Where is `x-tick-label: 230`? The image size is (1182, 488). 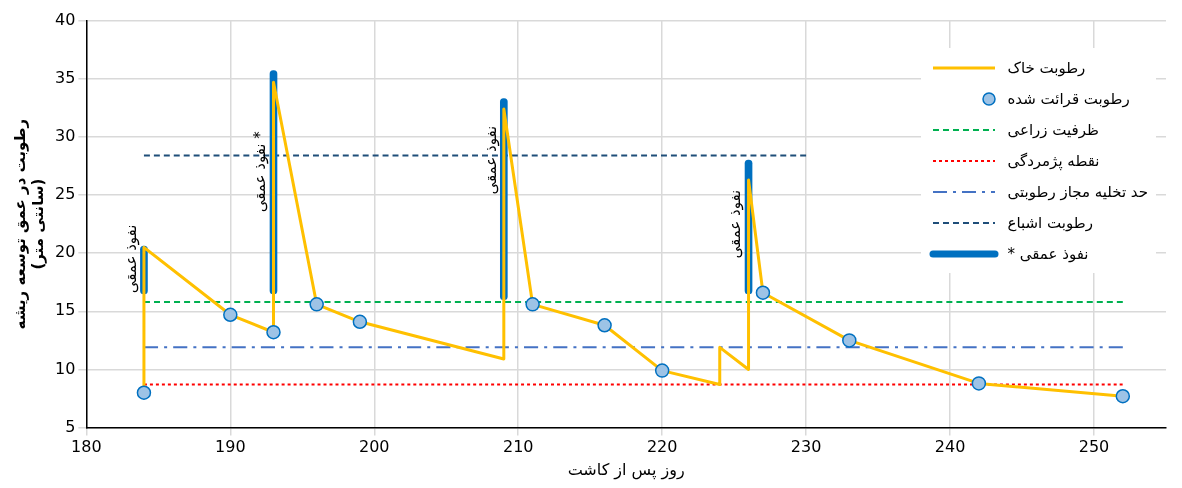 x-tick-label: 230 is located at coordinates (806, 447).